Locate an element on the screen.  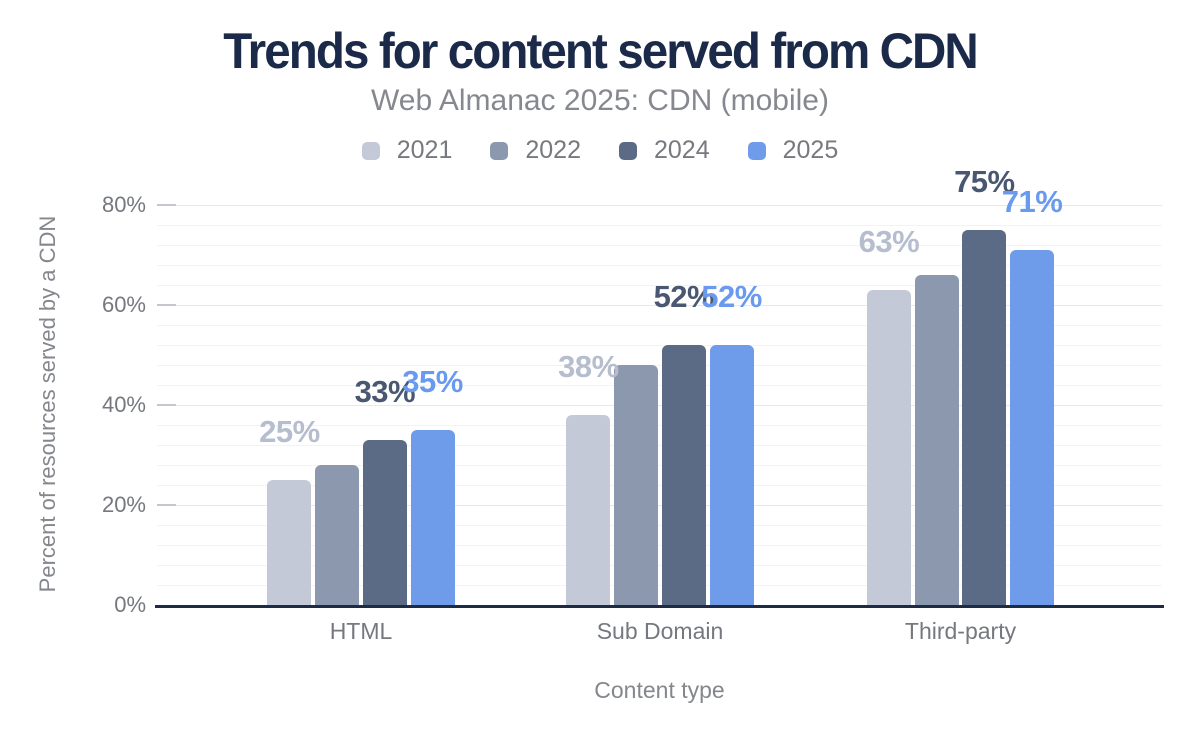
bar-2021-html is located at coordinates (289, 542).